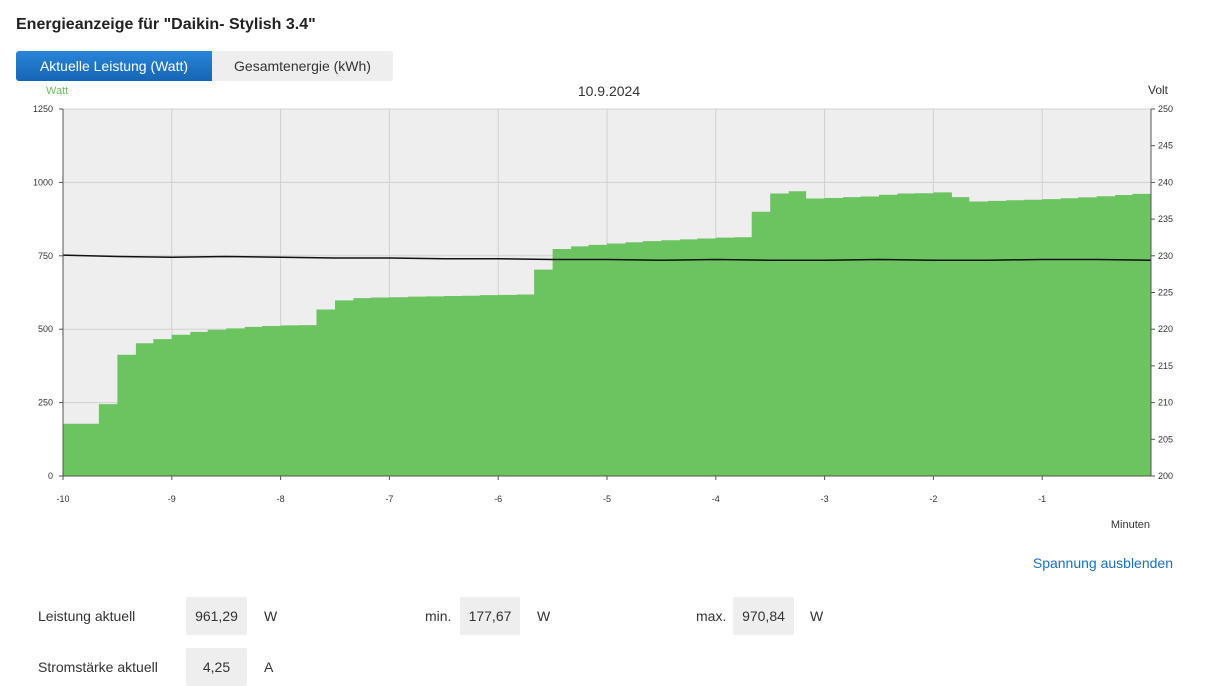 The width and height of the screenshot is (1220, 686). I want to click on y-right-tick-label: 205, so click(1165, 439).